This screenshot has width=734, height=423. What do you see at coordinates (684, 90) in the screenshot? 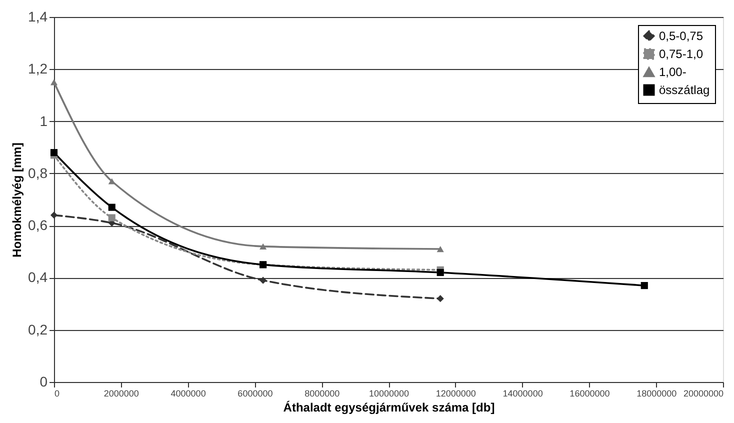
I see `legend-label: összátlag` at bounding box center [684, 90].